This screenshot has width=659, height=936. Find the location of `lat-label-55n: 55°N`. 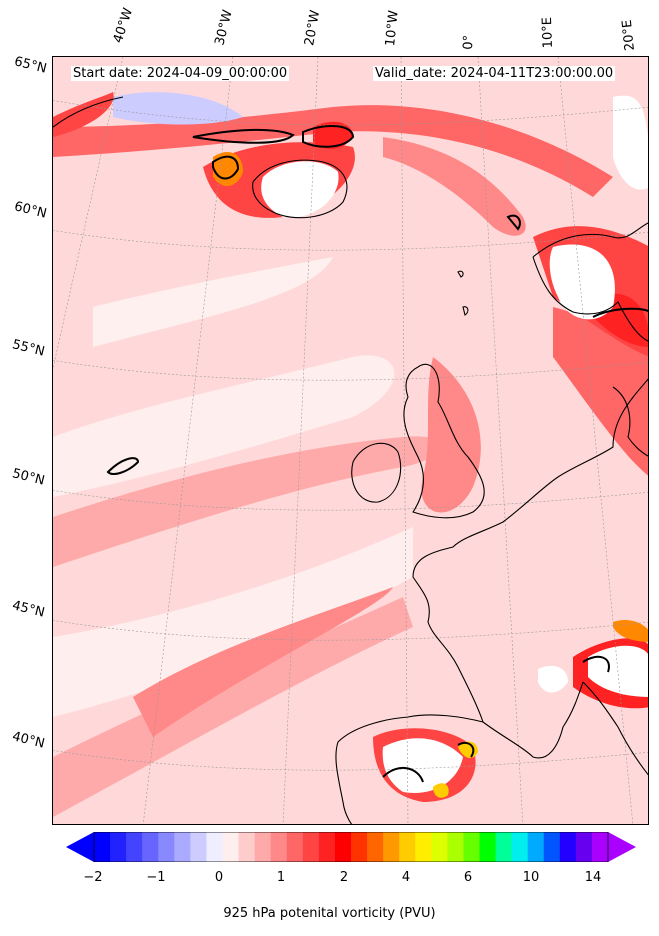

lat-label-55n: 55°N is located at coordinates (28, 348).